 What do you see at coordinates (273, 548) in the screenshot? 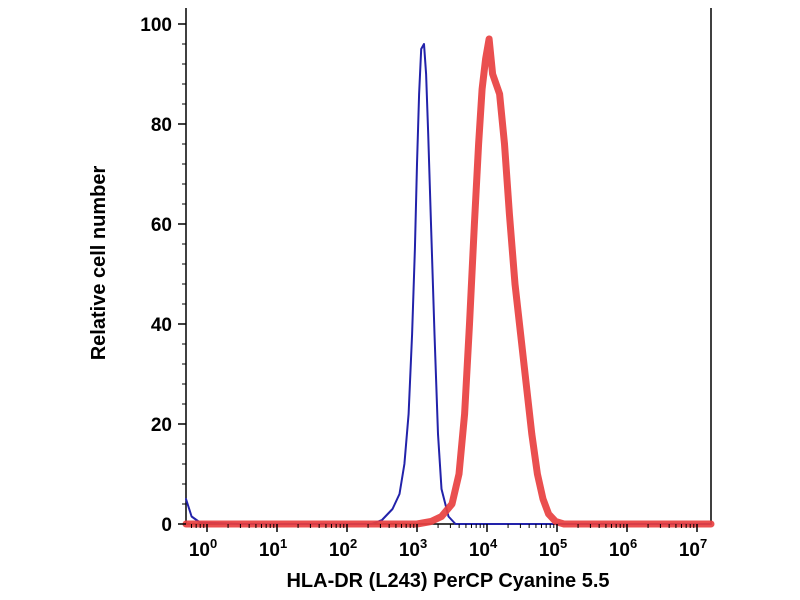
I see `x-tick-label: 10¹` at bounding box center [273, 548].